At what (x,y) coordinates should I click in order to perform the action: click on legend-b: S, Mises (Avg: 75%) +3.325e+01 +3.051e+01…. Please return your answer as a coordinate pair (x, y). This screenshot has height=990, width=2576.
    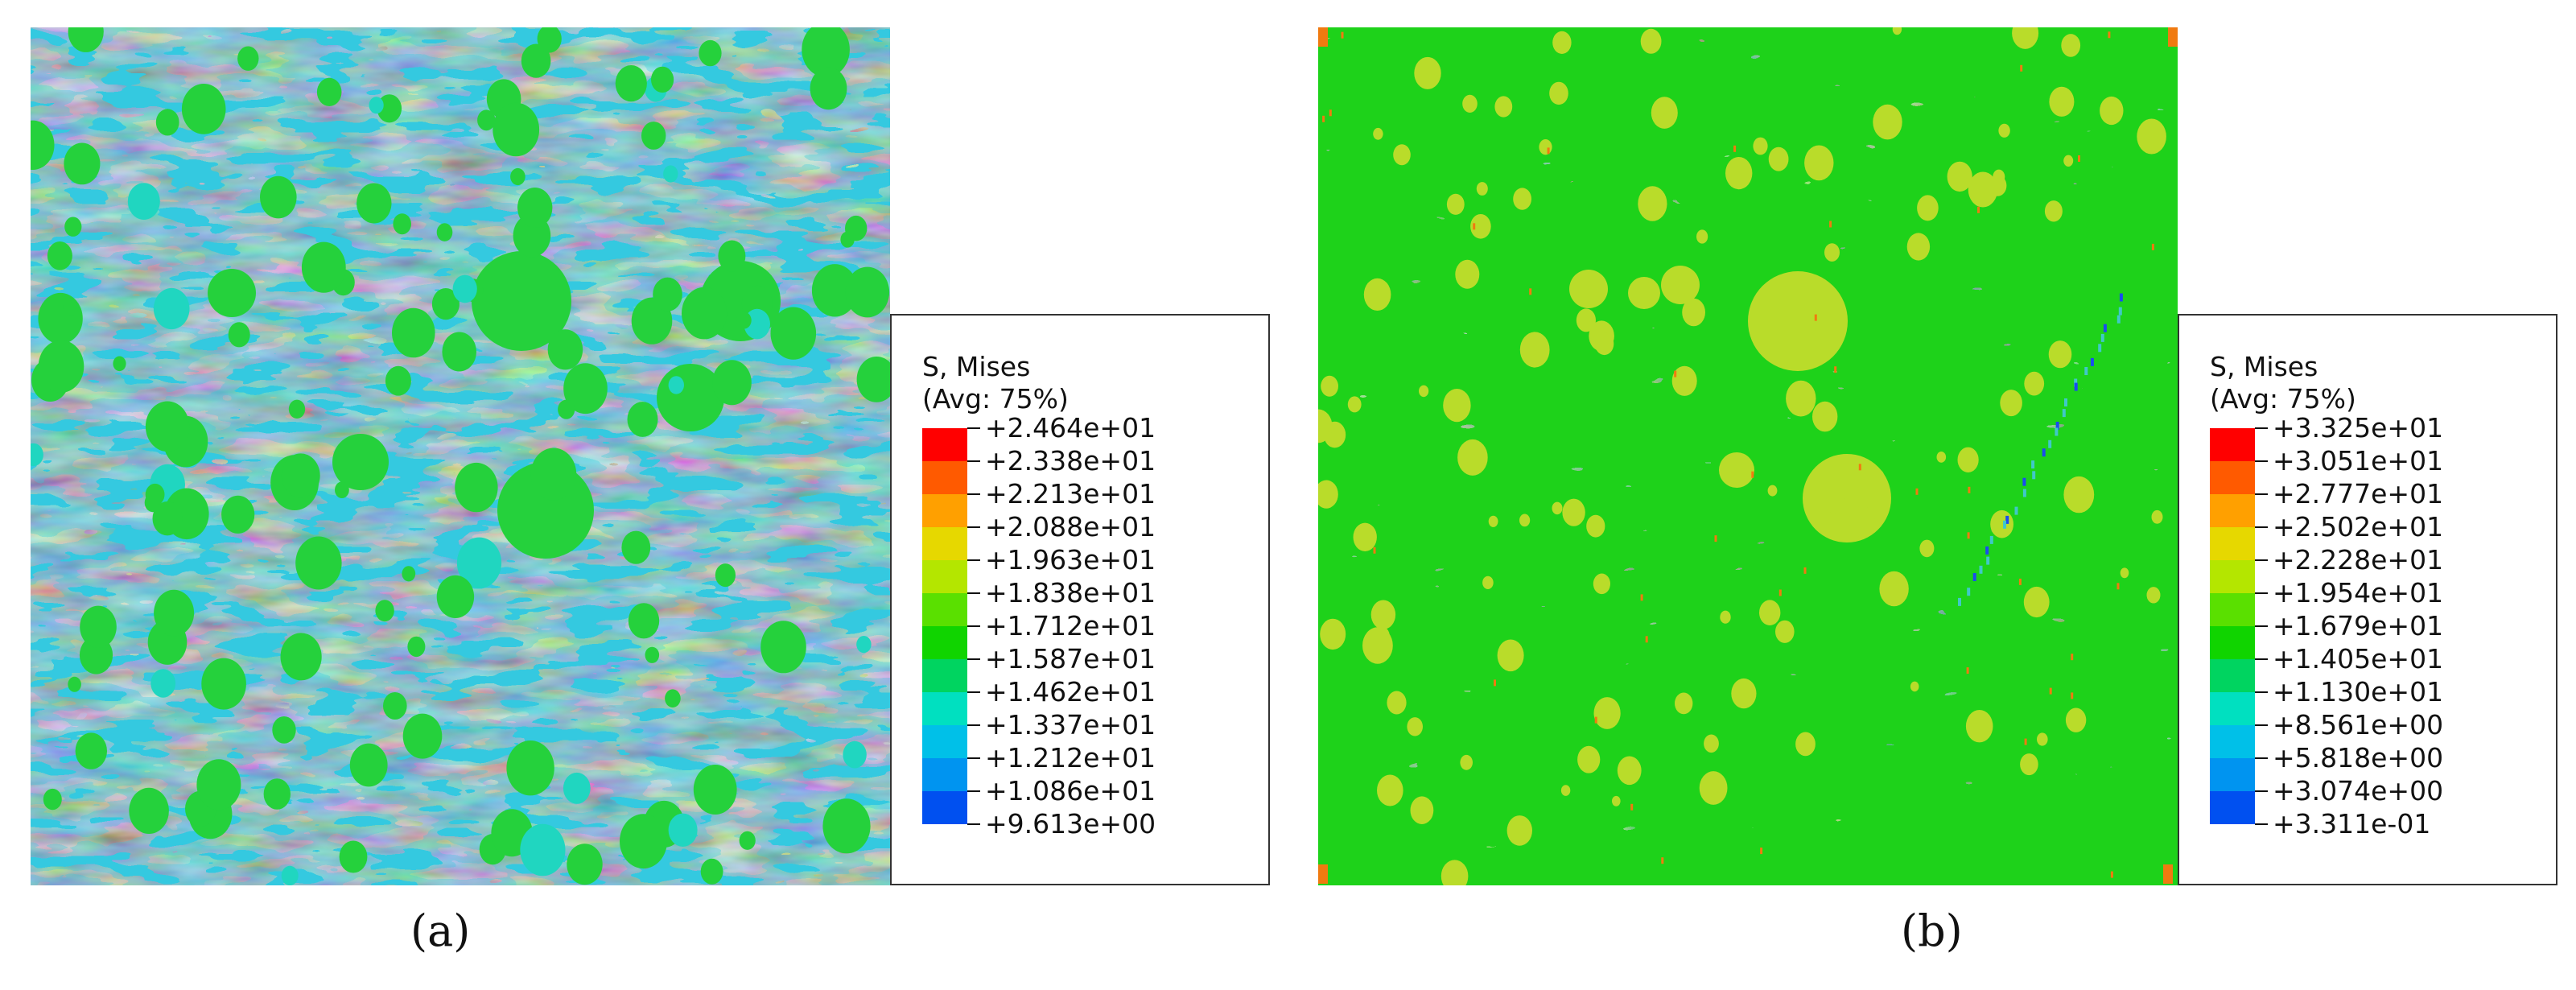
    Looking at the image, I should click on (2367, 600).